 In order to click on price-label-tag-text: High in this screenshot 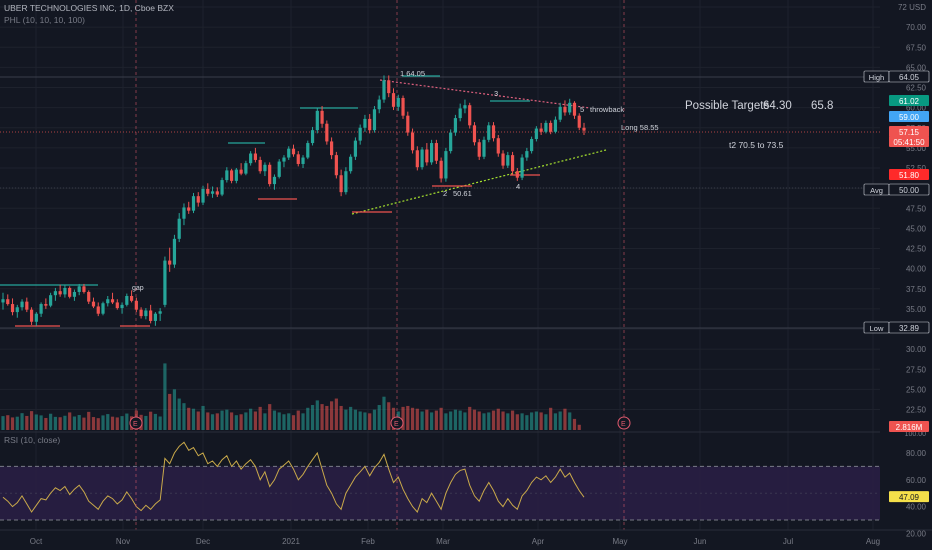, I will do `click(876, 77)`.